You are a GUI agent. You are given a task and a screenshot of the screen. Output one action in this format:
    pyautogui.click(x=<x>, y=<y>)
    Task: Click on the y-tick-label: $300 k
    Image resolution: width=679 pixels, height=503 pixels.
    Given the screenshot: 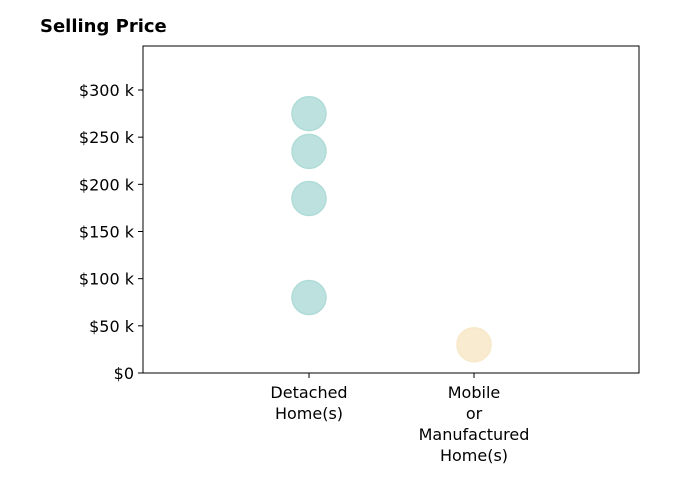 What is the action you would take?
    pyautogui.click(x=107, y=90)
    